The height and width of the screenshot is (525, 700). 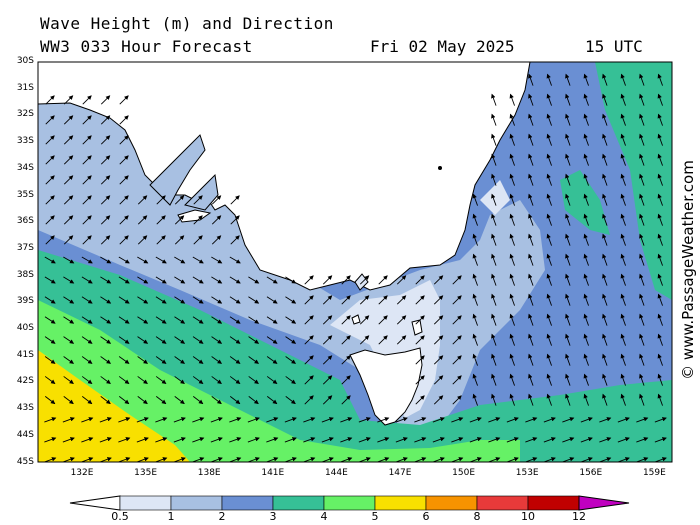 What do you see at coordinates (417, 327) in the screenshot?
I see `flinders-island` at bounding box center [417, 327].